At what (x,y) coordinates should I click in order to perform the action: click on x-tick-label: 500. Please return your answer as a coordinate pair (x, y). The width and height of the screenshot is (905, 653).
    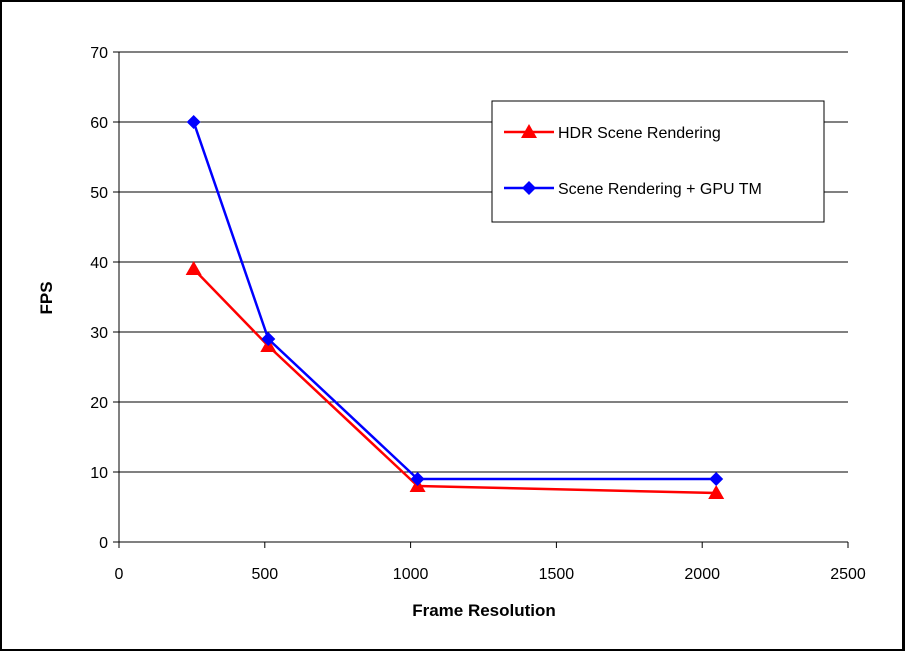
    Looking at the image, I should click on (264, 574).